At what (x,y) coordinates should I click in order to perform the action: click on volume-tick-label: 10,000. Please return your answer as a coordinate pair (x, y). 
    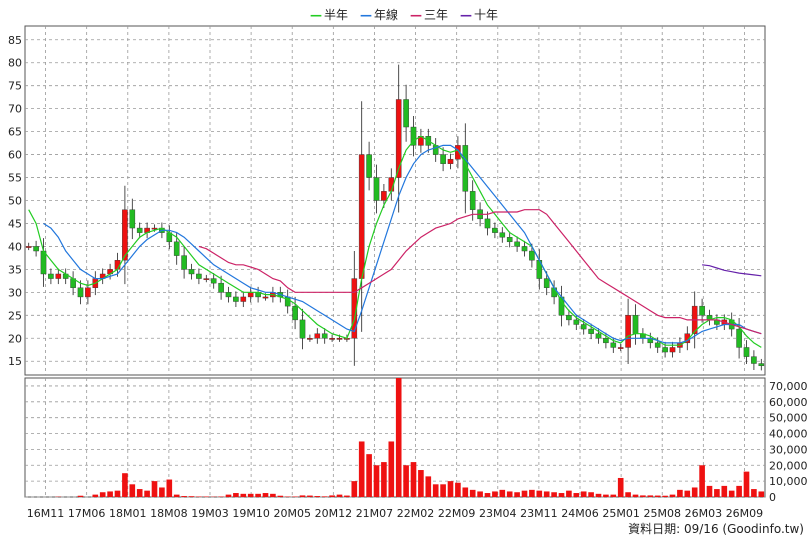
    Looking at the image, I should click on (788, 481).